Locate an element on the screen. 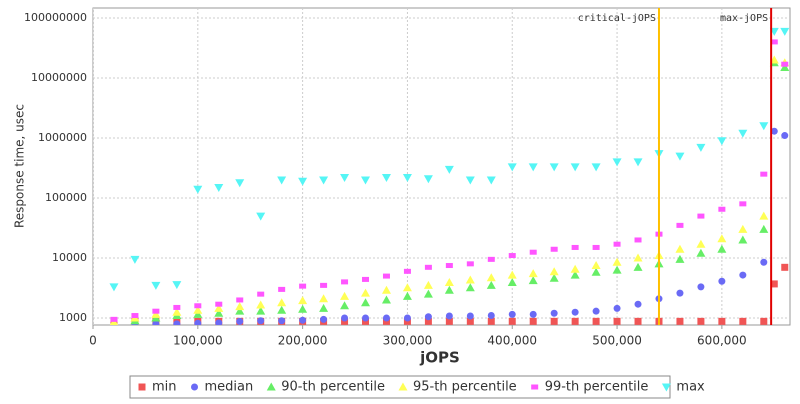 The width and height of the screenshot is (800, 404). x-tick-label: 200,000 is located at coordinates (303, 341).